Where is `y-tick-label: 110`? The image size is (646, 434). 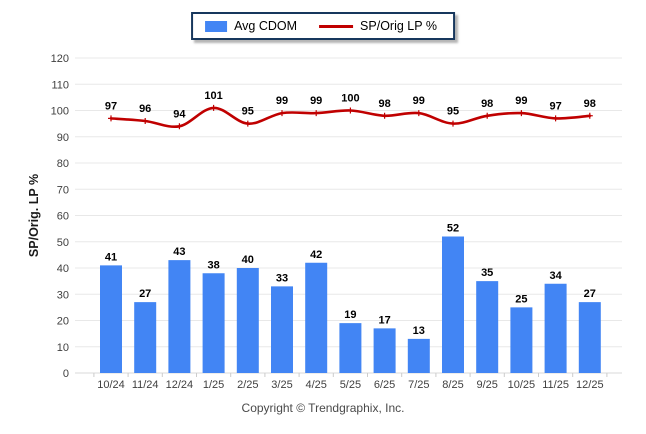 y-tick-label: 110 is located at coordinates (60, 85).